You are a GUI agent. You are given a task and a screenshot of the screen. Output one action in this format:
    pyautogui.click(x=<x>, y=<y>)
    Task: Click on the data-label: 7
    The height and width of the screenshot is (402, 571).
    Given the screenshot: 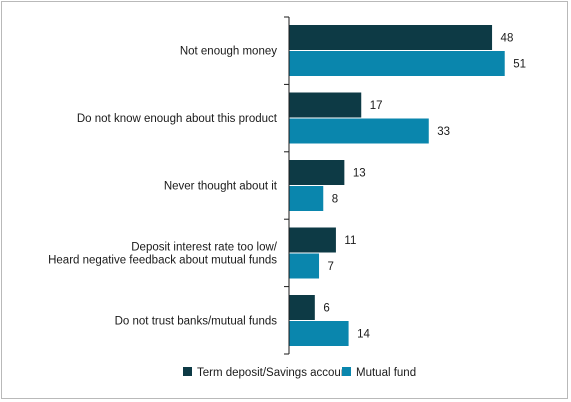 What is the action you would take?
    pyautogui.click(x=331, y=267)
    